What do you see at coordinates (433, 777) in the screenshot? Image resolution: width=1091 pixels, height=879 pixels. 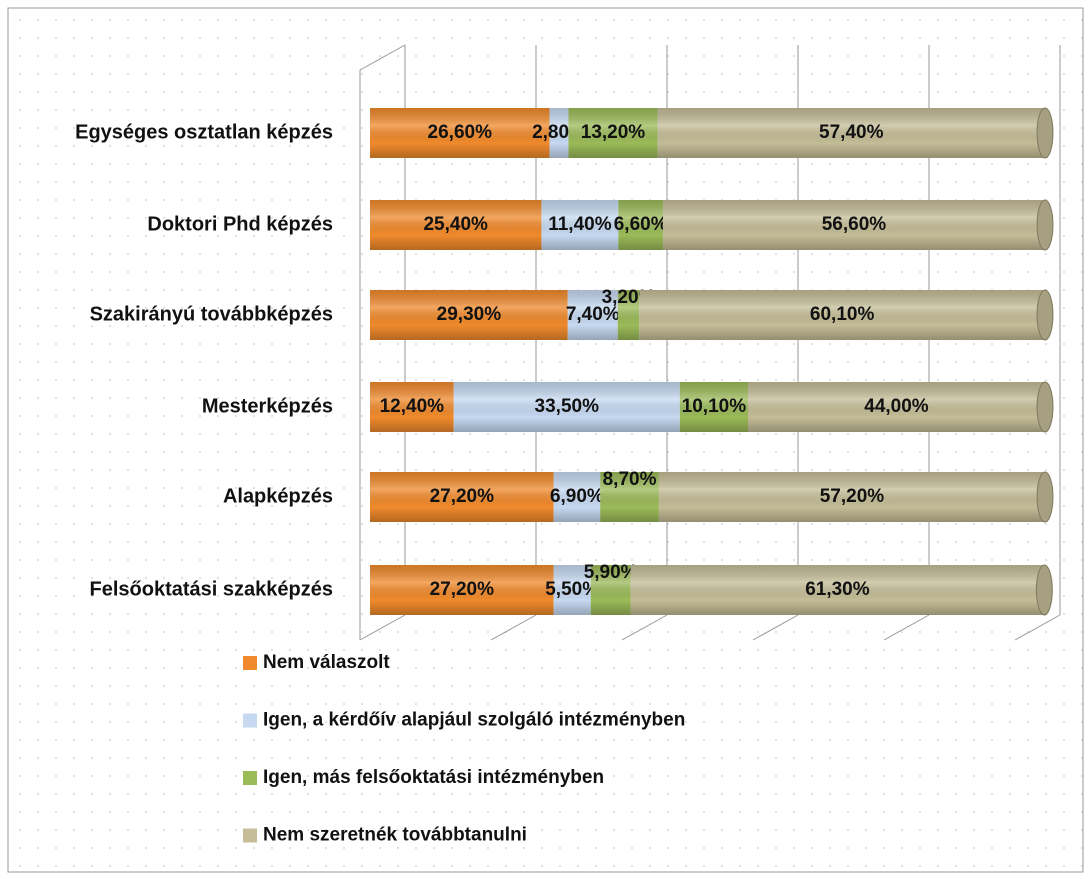 I see `legend-label: Igen, más felsőoktatási intézményben` at bounding box center [433, 777].